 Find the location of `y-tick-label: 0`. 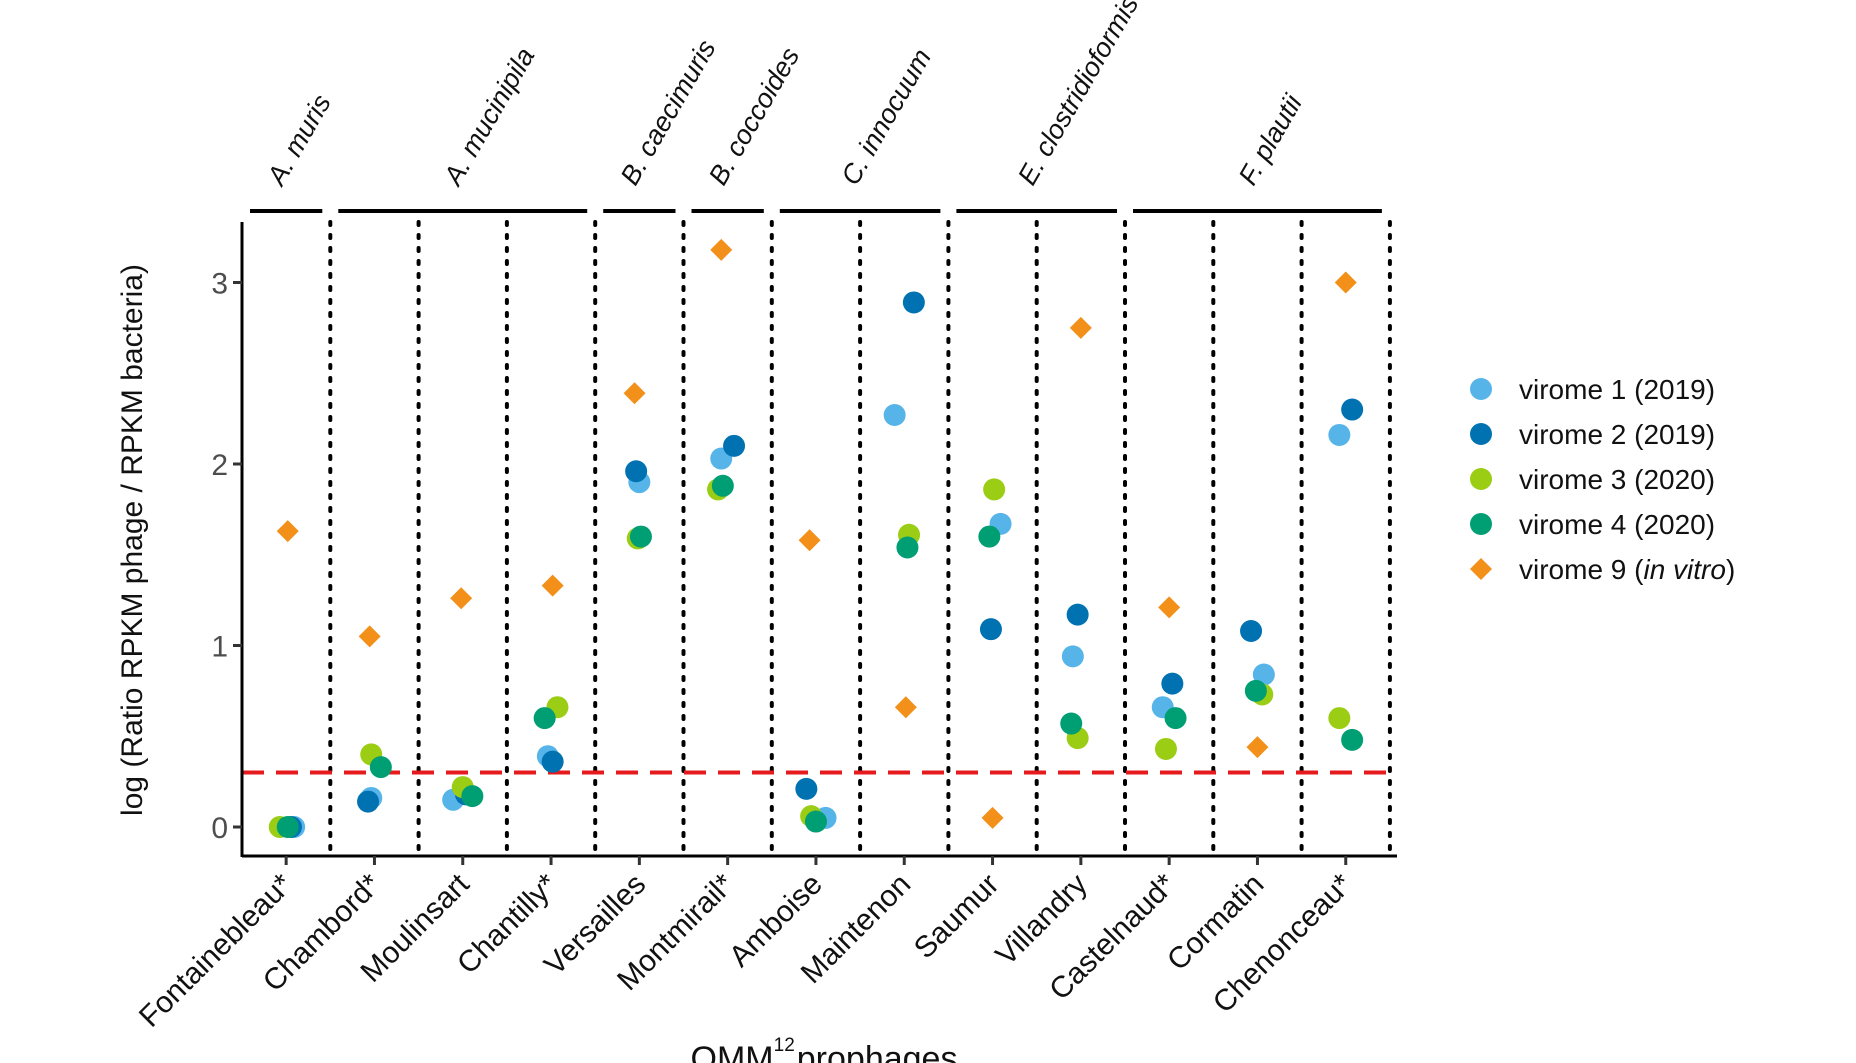

y-tick-label: 0 is located at coordinates (219, 828).